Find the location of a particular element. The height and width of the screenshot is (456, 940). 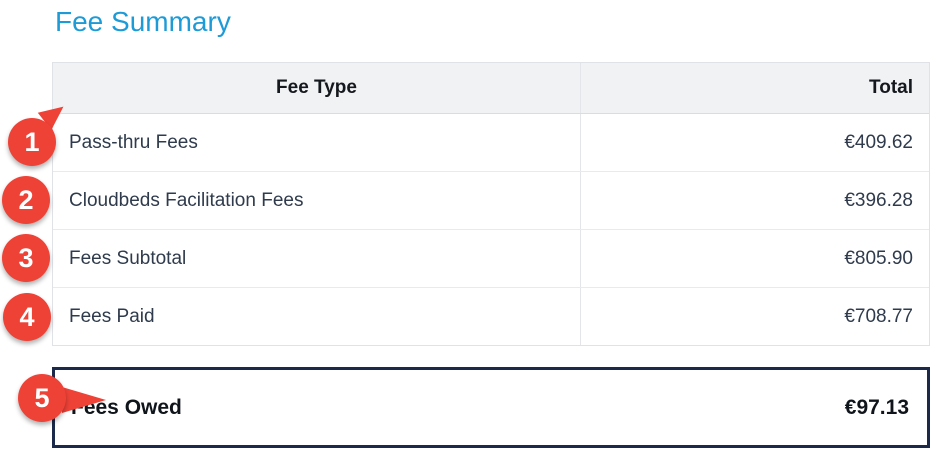

annotation-badge-3: 3 is located at coordinates (26, 258).